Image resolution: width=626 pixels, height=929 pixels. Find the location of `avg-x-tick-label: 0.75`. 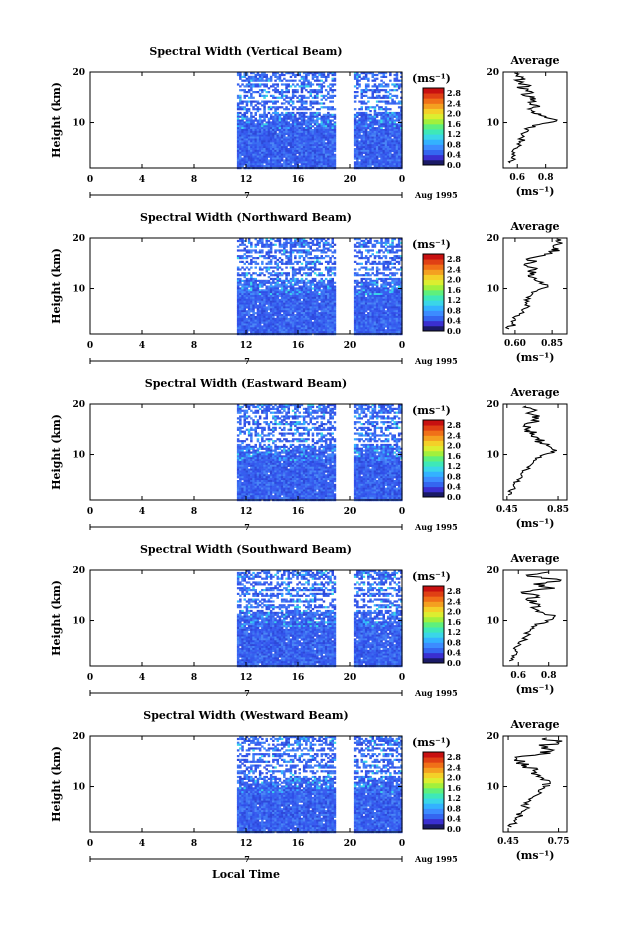

avg-x-tick-label: 0.75 is located at coordinates (559, 842).